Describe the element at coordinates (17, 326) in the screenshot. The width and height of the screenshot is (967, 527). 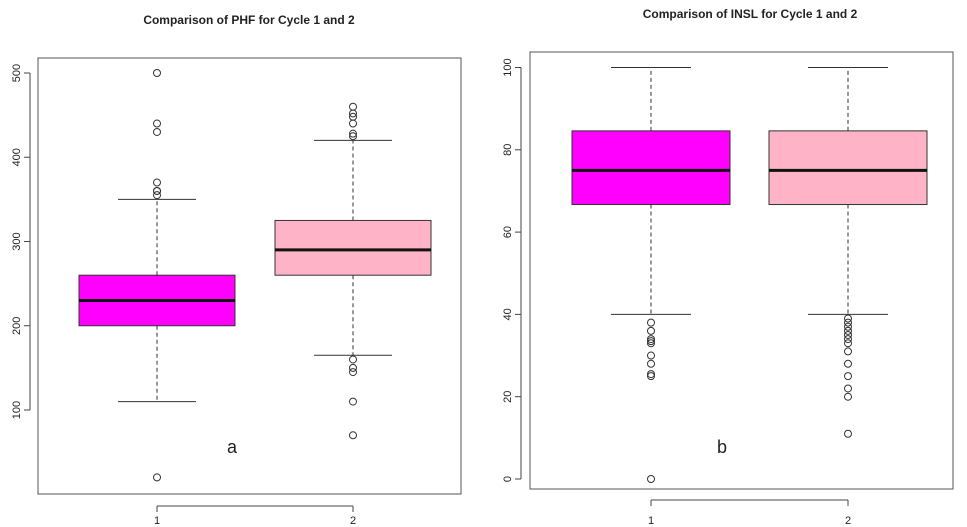
I see `y-tick-label: 200` at that location.